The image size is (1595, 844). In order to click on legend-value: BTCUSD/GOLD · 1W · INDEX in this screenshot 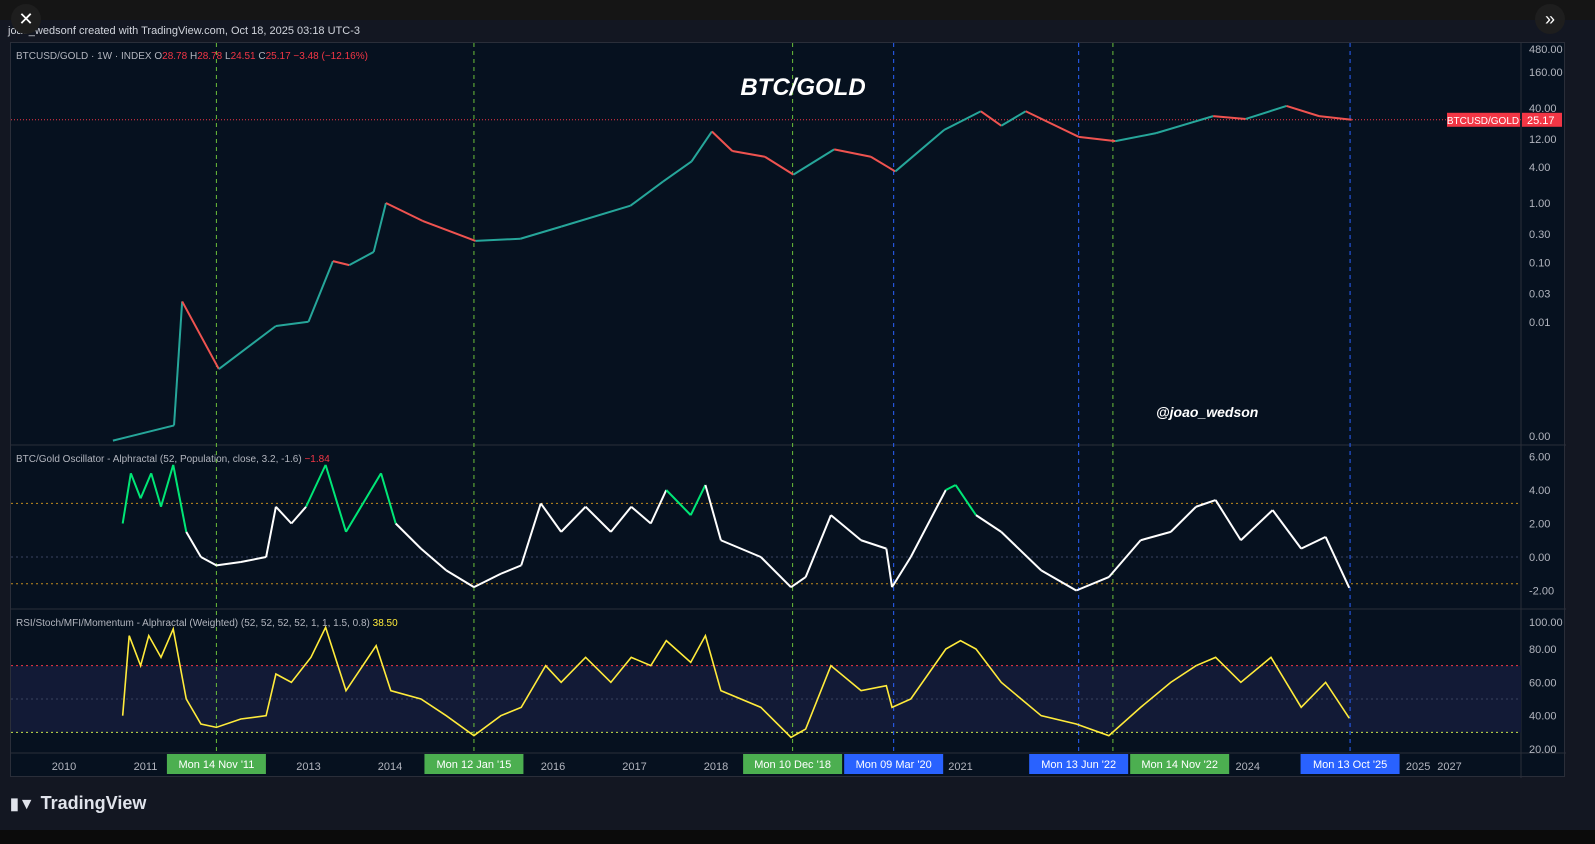, I will do `click(85, 56)`.